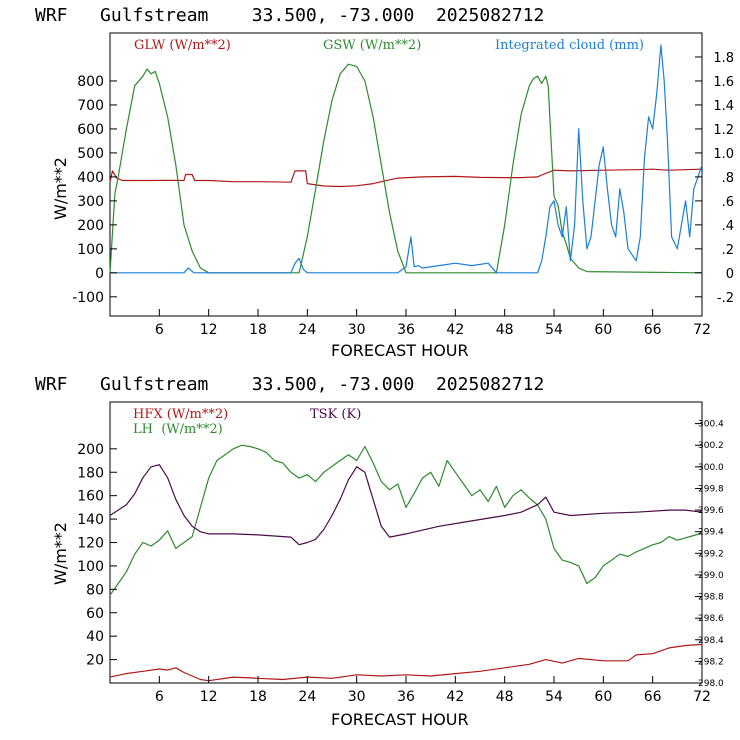 This screenshot has height=740, width=740. What do you see at coordinates (88, 298) in the screenshot?
I see `y-tick-label: -100` at bounding box center [88, 298].